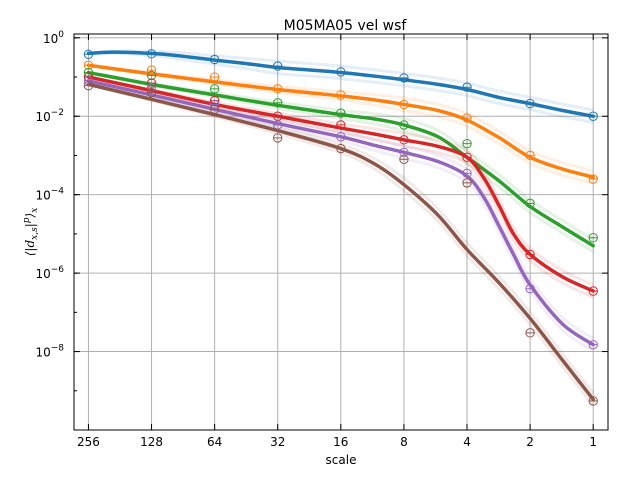  What do you see at coordinates (467, 442) in the screenshot?
I see `x-tick-label: 4` at bounding box center [467, 442].